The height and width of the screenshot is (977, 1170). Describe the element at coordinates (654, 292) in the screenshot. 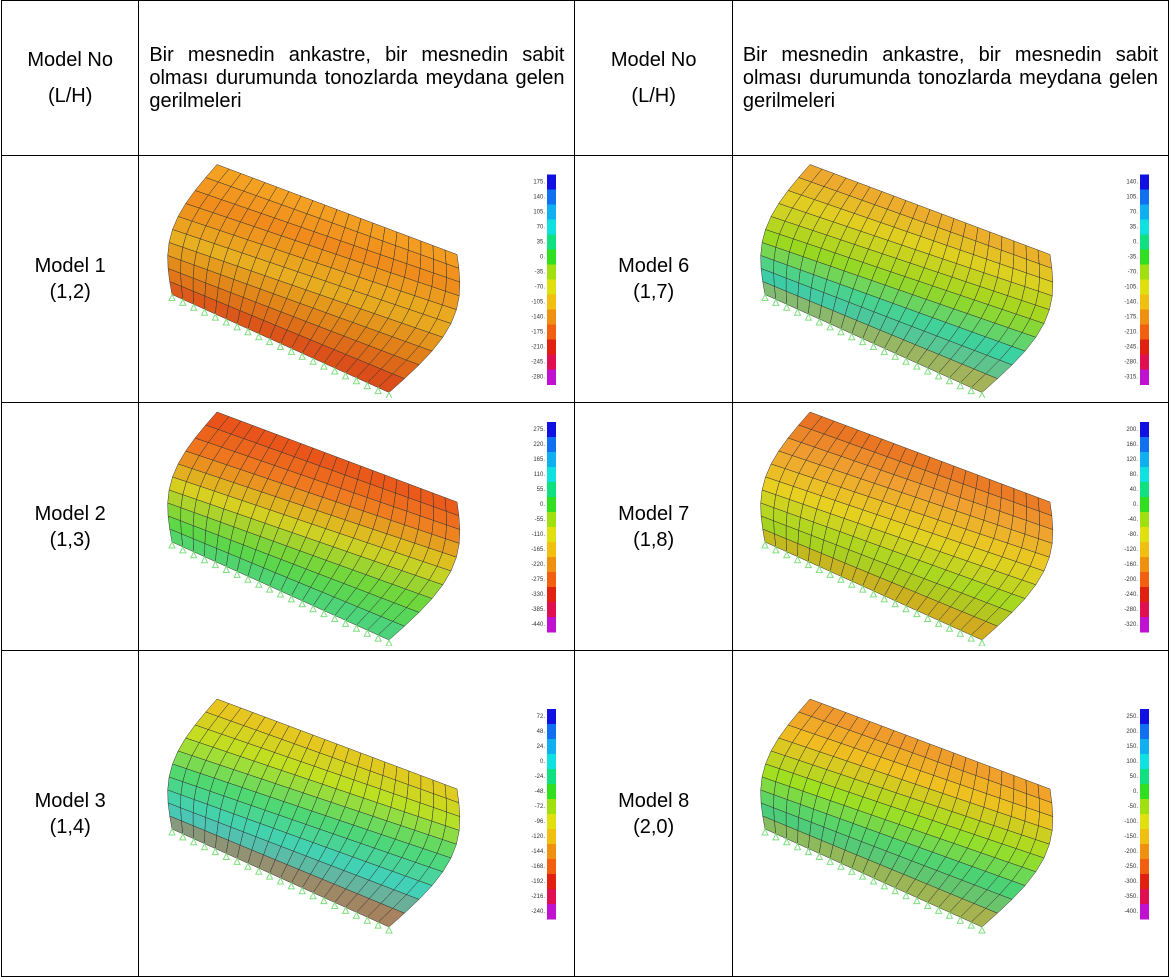

I see `model-ratio: (1,7)` at that location.